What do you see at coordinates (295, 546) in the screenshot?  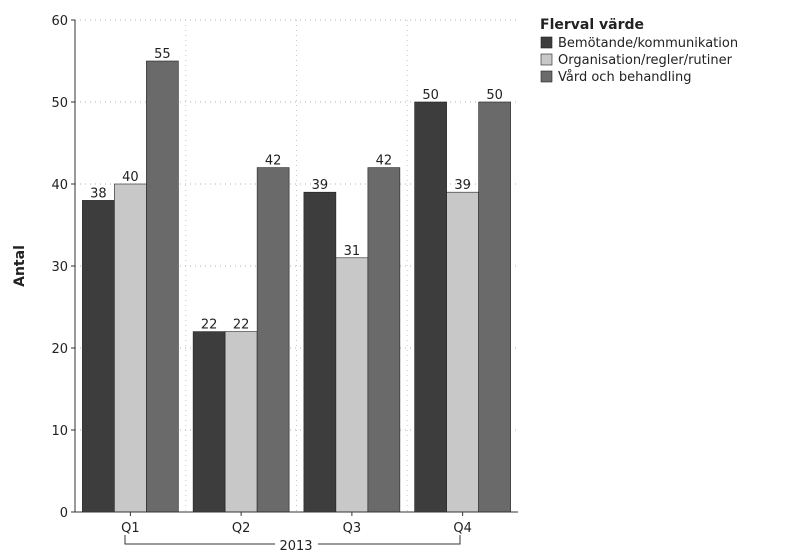 I see `group-label: 2013` at bounding box center [295, 546].